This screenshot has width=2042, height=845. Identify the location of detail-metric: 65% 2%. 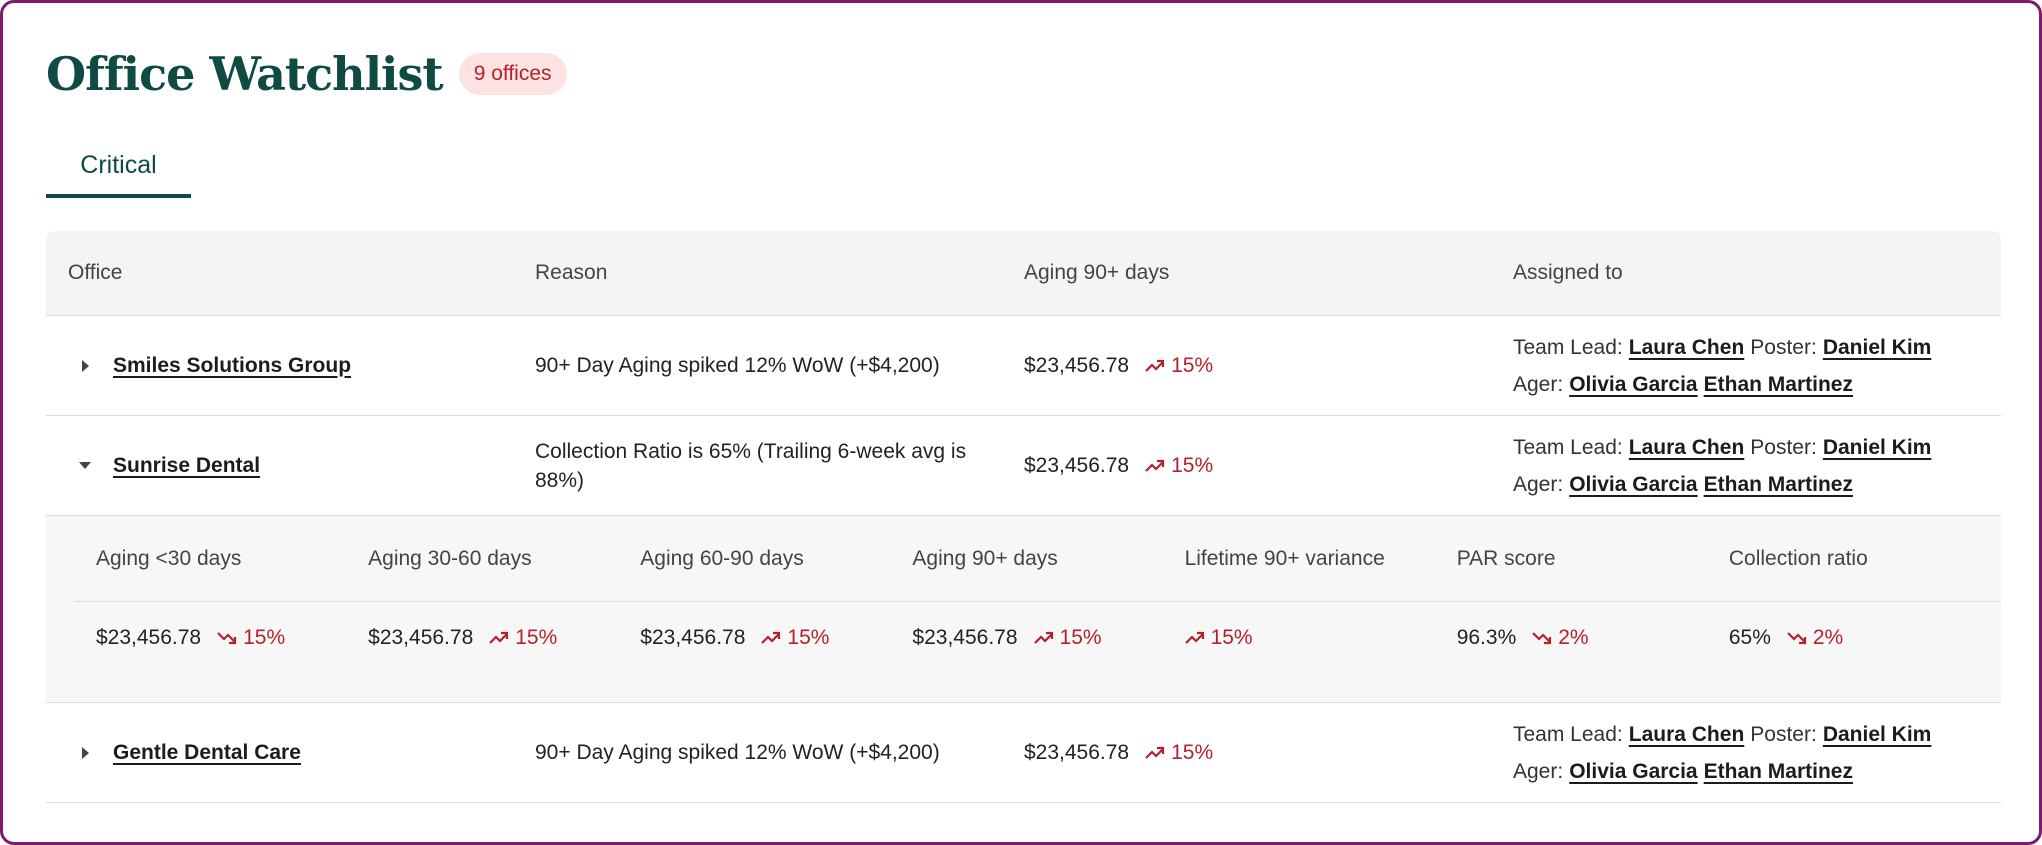
(1865, 638).